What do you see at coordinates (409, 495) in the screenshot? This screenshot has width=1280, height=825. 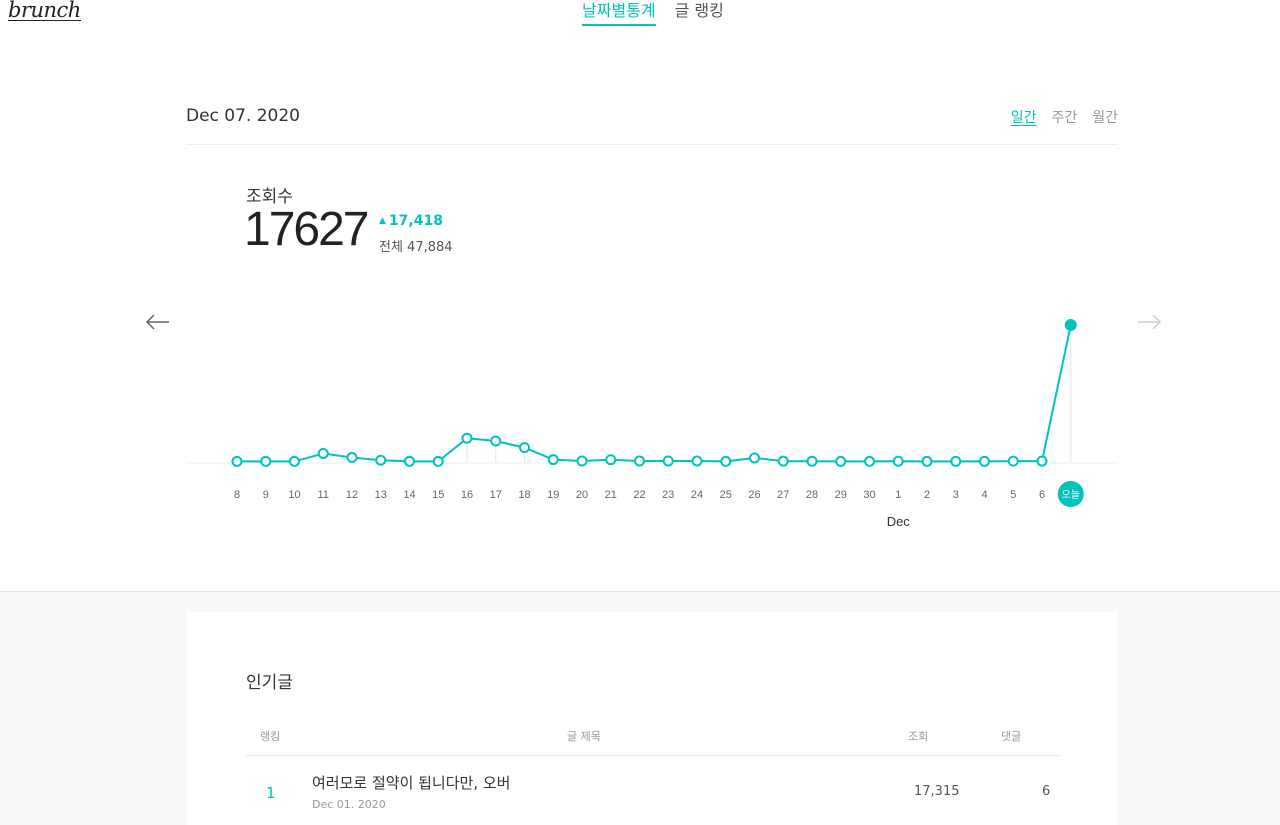 I see `x-tick-label: 14` at bounding box center [409, 495].